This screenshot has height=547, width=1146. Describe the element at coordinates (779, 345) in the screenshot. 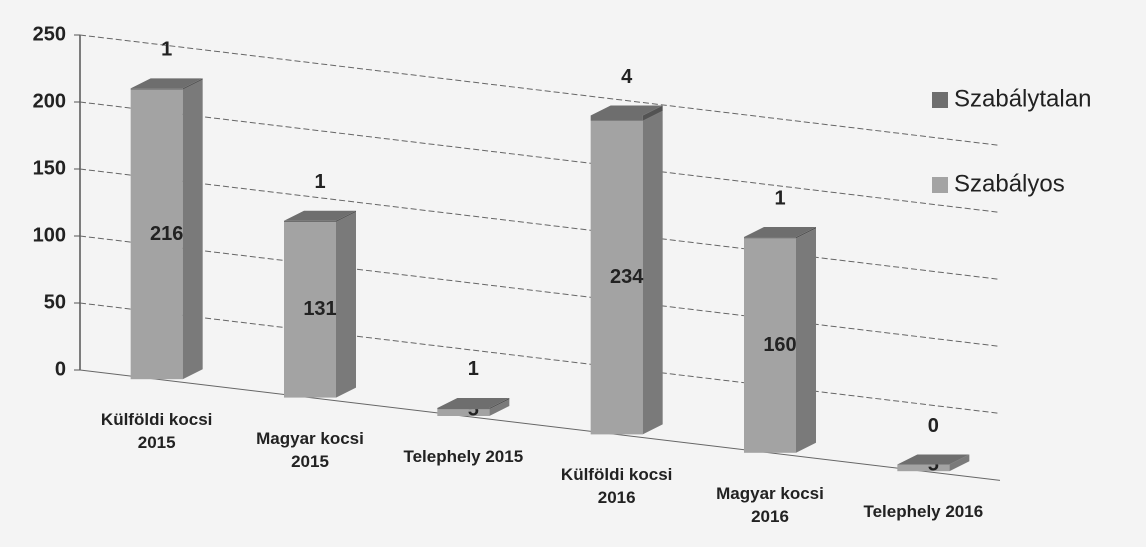

I see `data-label: 160` at that location.